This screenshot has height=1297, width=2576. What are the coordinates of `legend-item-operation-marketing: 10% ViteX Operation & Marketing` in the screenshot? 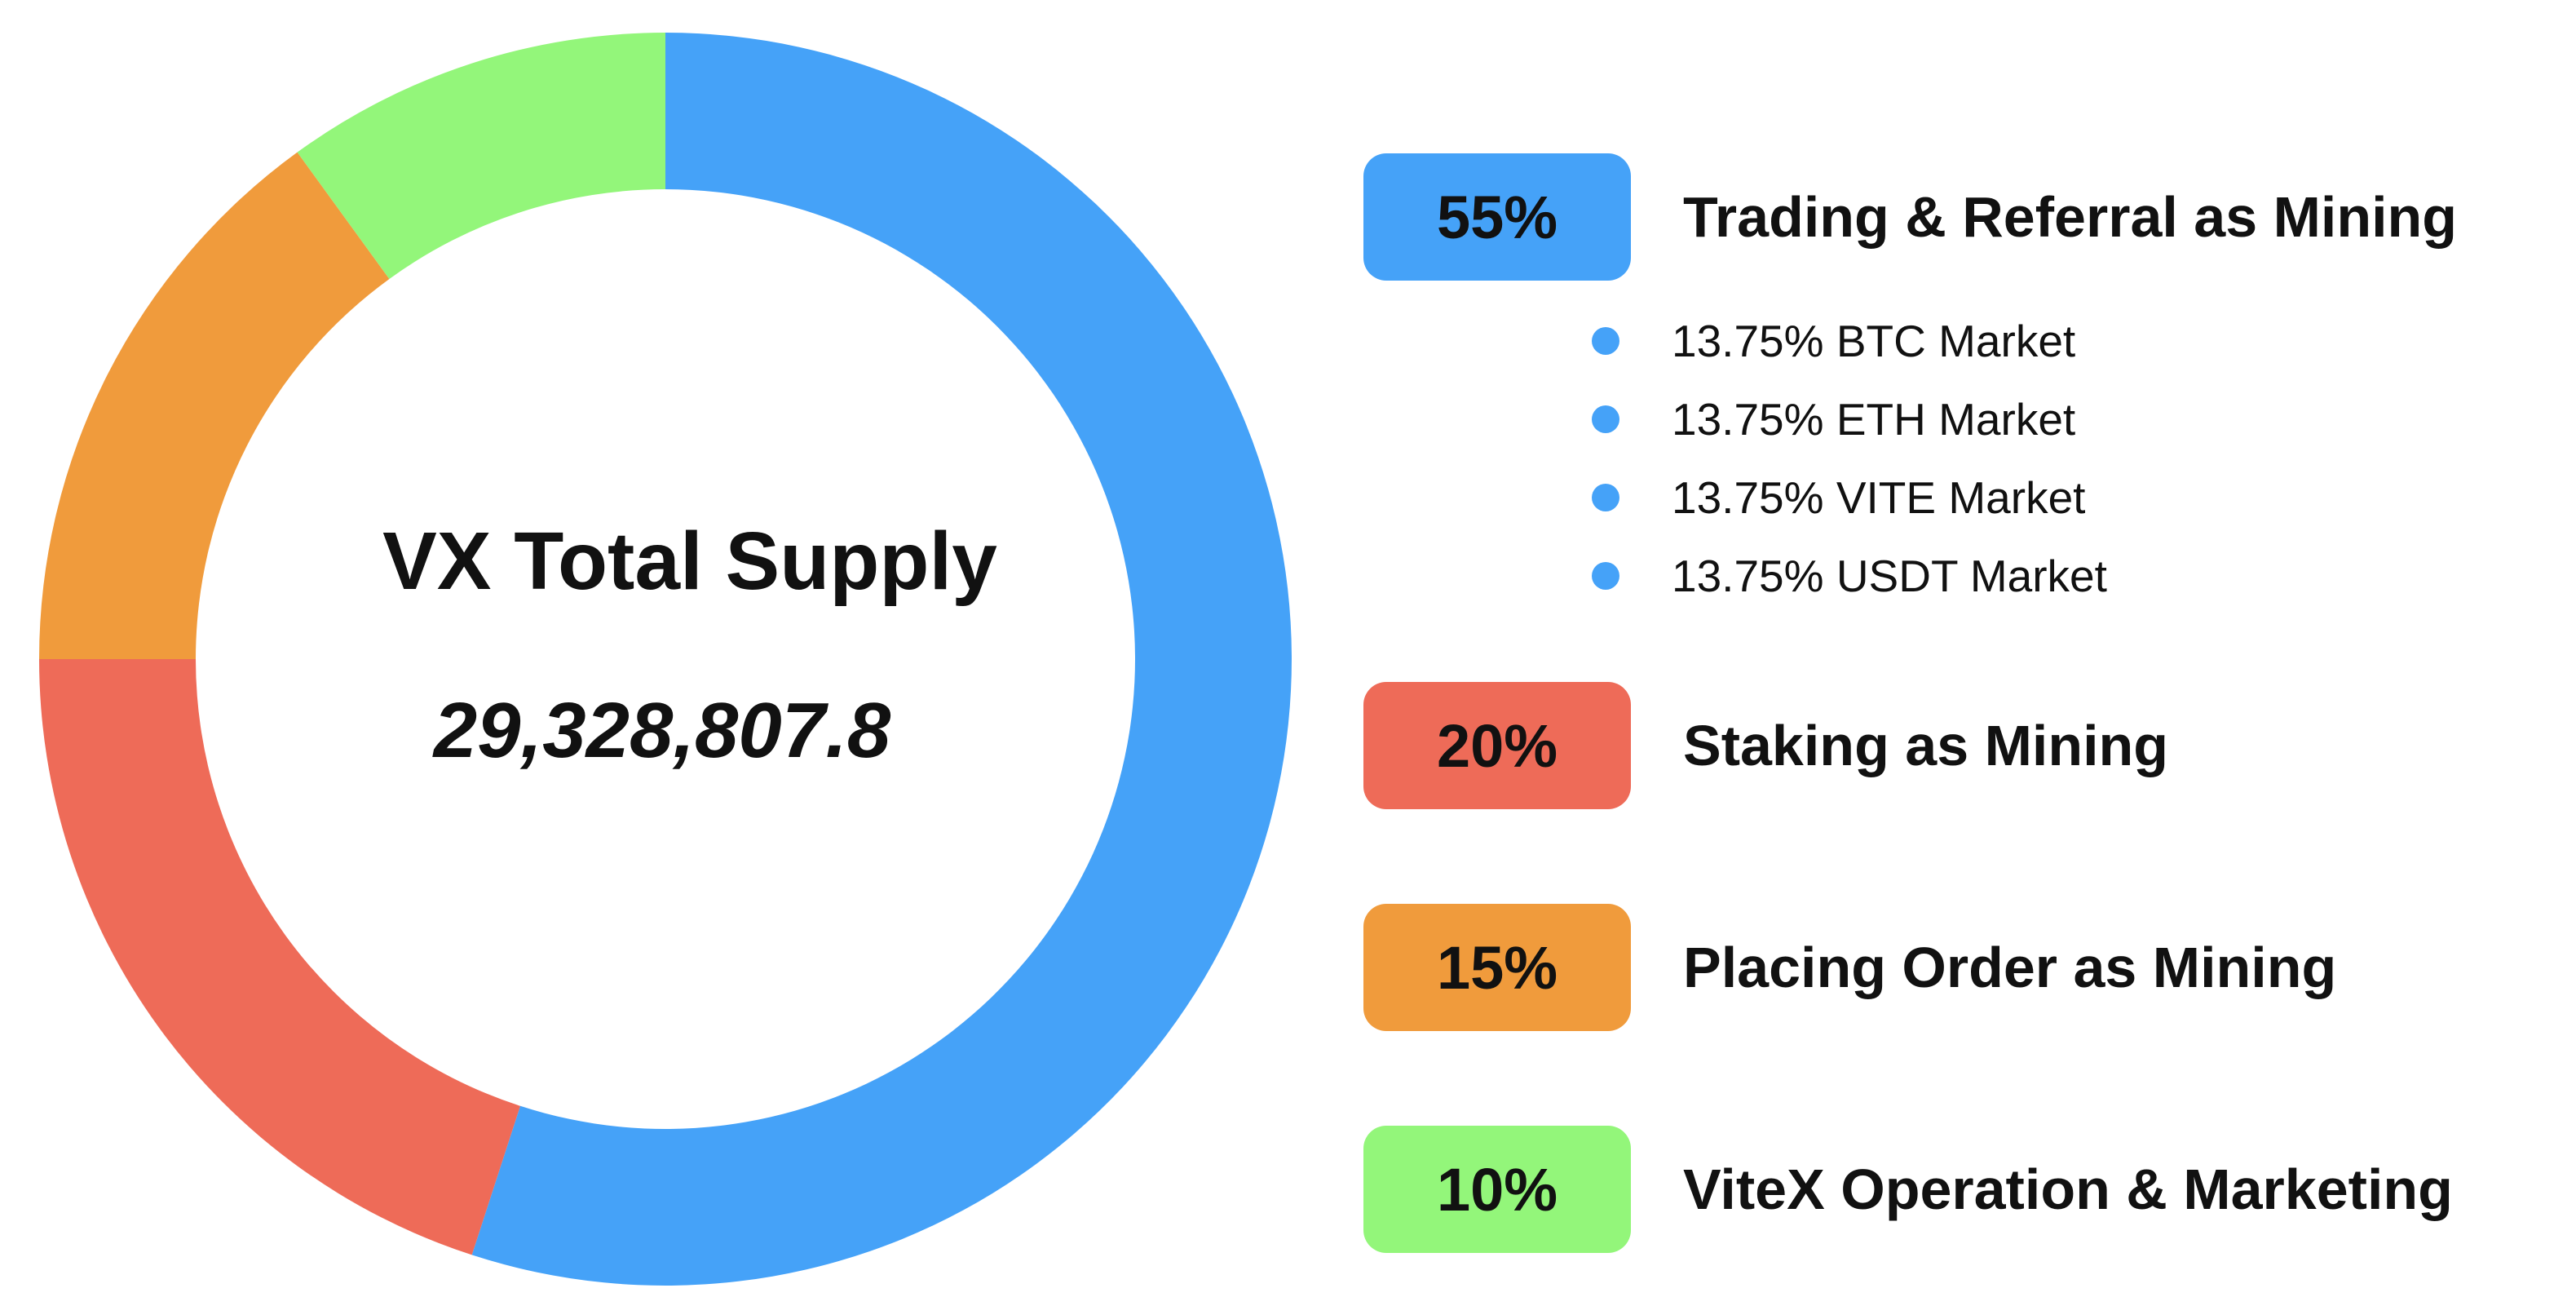 It's located at (1908, 1189).